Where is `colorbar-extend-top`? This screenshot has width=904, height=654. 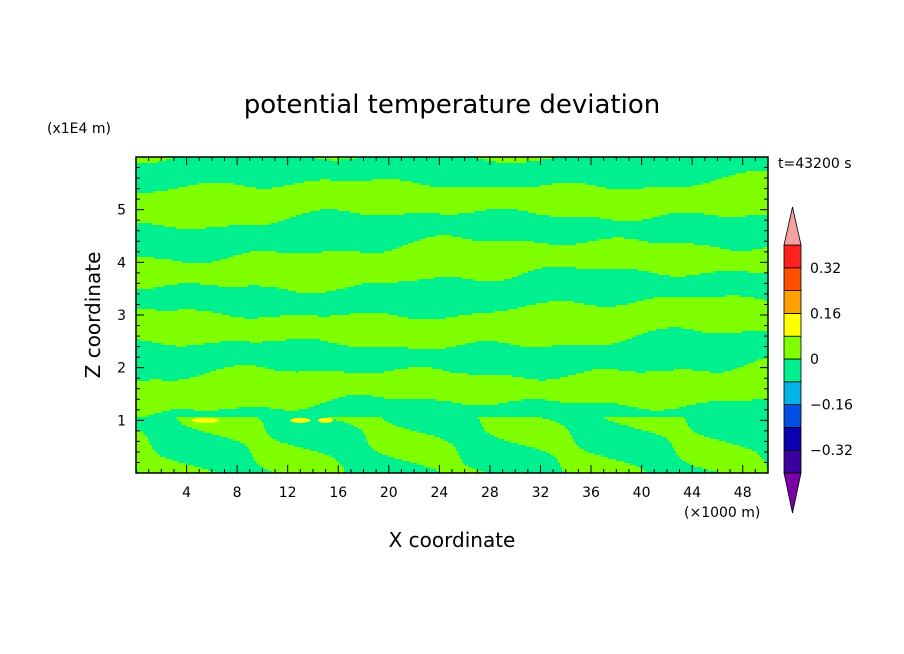 colorbar-extend-top is located at coordinates (792, 226).